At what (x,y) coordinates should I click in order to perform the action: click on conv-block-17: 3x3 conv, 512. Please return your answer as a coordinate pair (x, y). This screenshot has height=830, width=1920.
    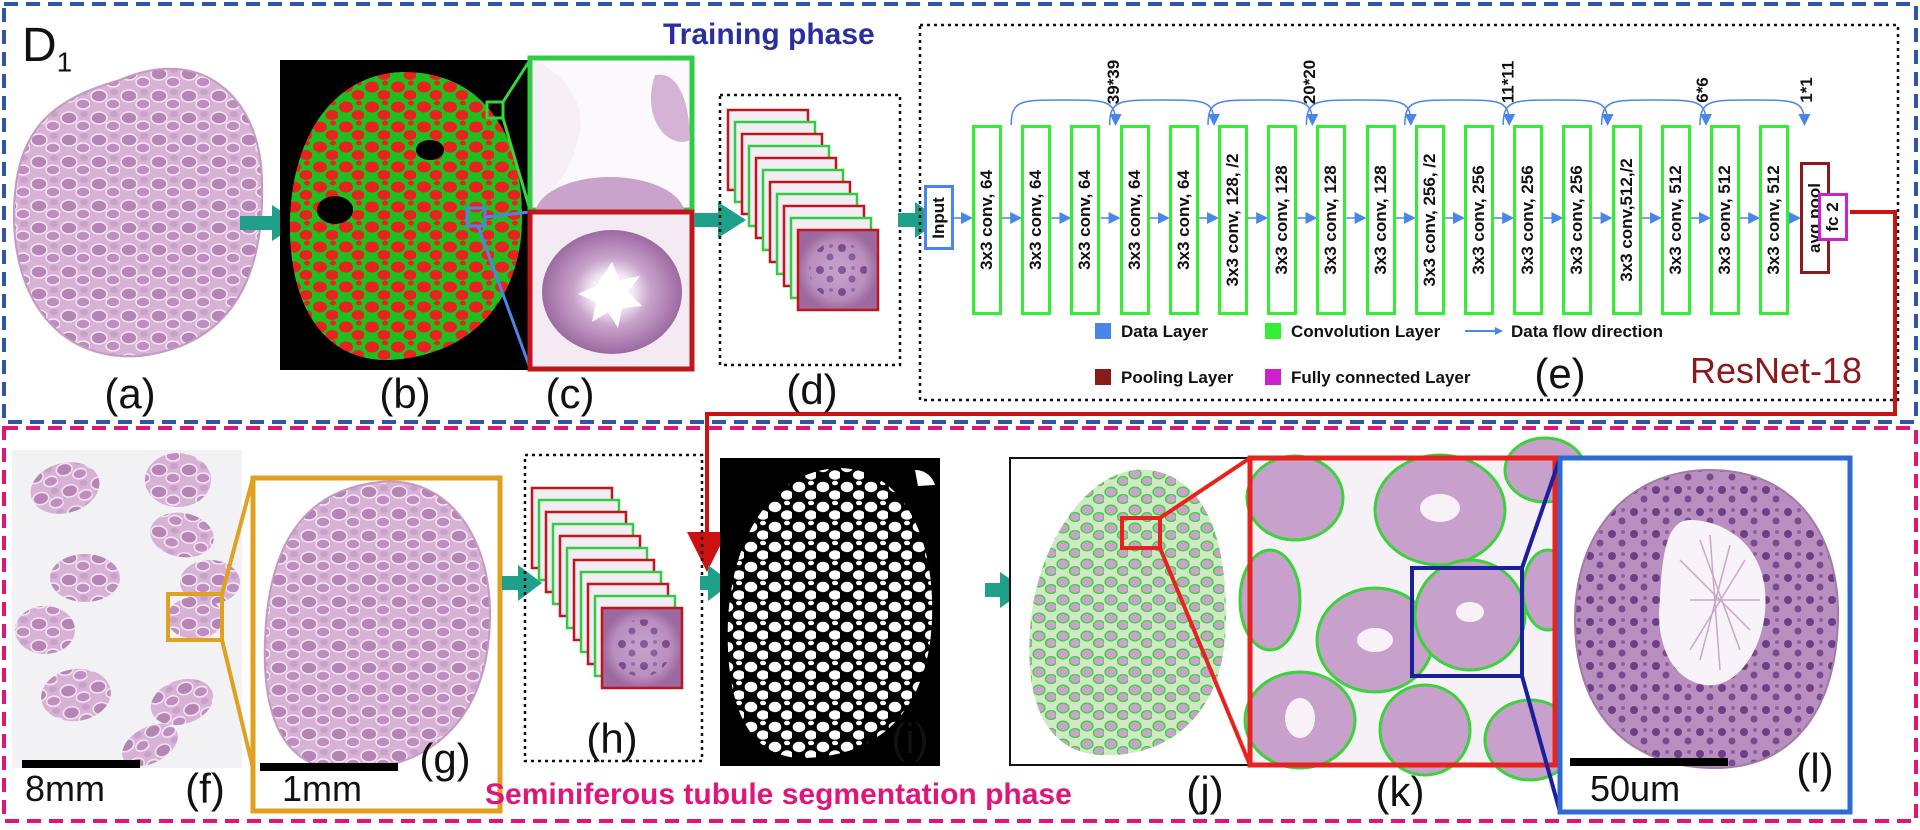
    Looking at the image, I should click on (1774, 220).